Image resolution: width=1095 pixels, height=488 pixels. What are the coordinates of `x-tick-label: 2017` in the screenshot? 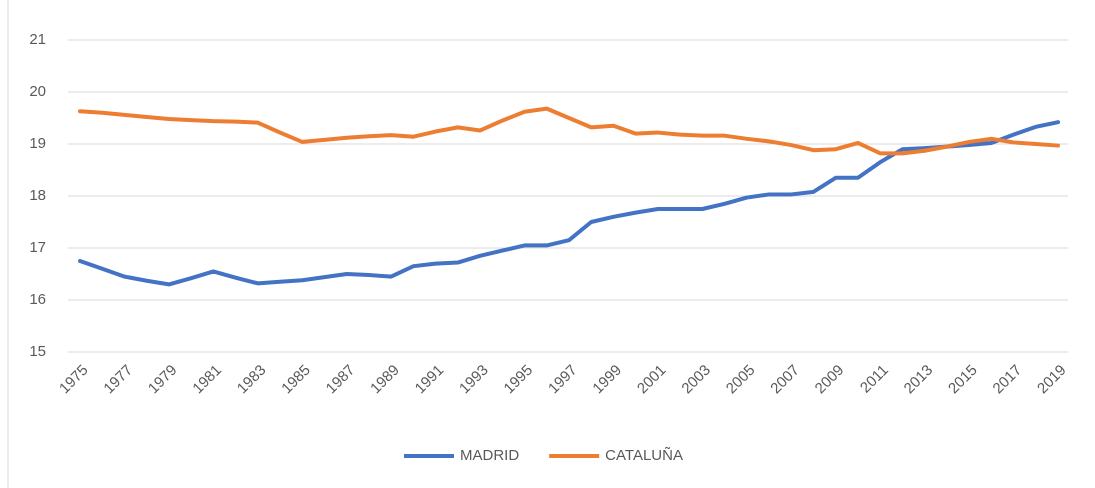 It's located at (1008, 380).